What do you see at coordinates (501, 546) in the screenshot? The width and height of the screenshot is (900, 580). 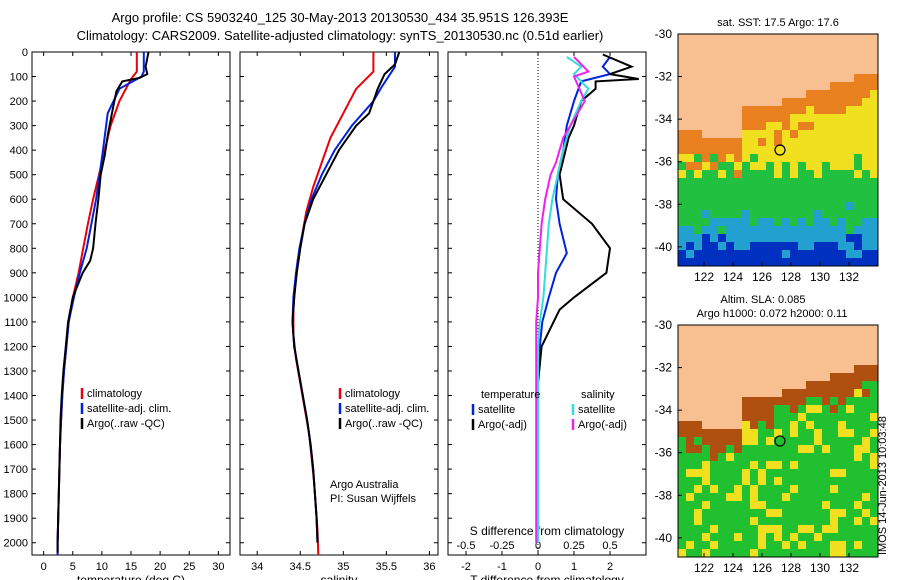 I see `s-diff-tick-label: -0.25` at bounding box center [501, 546].